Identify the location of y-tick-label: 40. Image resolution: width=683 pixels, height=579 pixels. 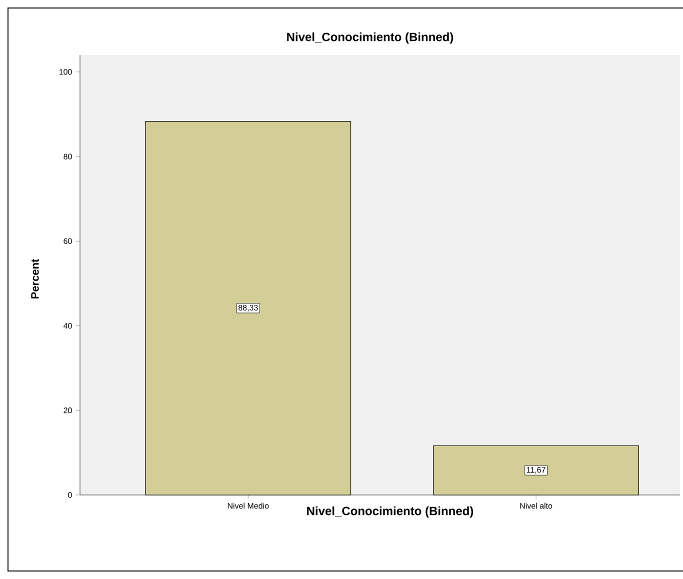
(67, 325).